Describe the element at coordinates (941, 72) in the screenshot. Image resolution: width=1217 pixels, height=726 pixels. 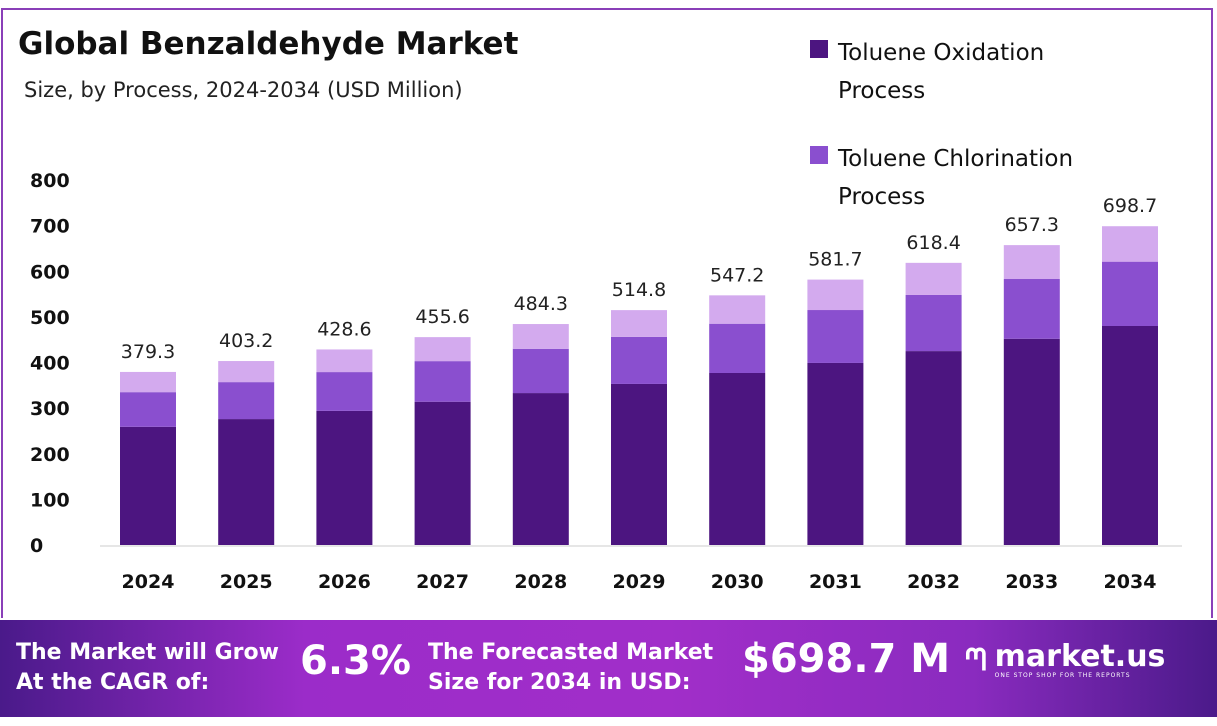
I see `legend-label: Toluene Oxidation Process` at that location.